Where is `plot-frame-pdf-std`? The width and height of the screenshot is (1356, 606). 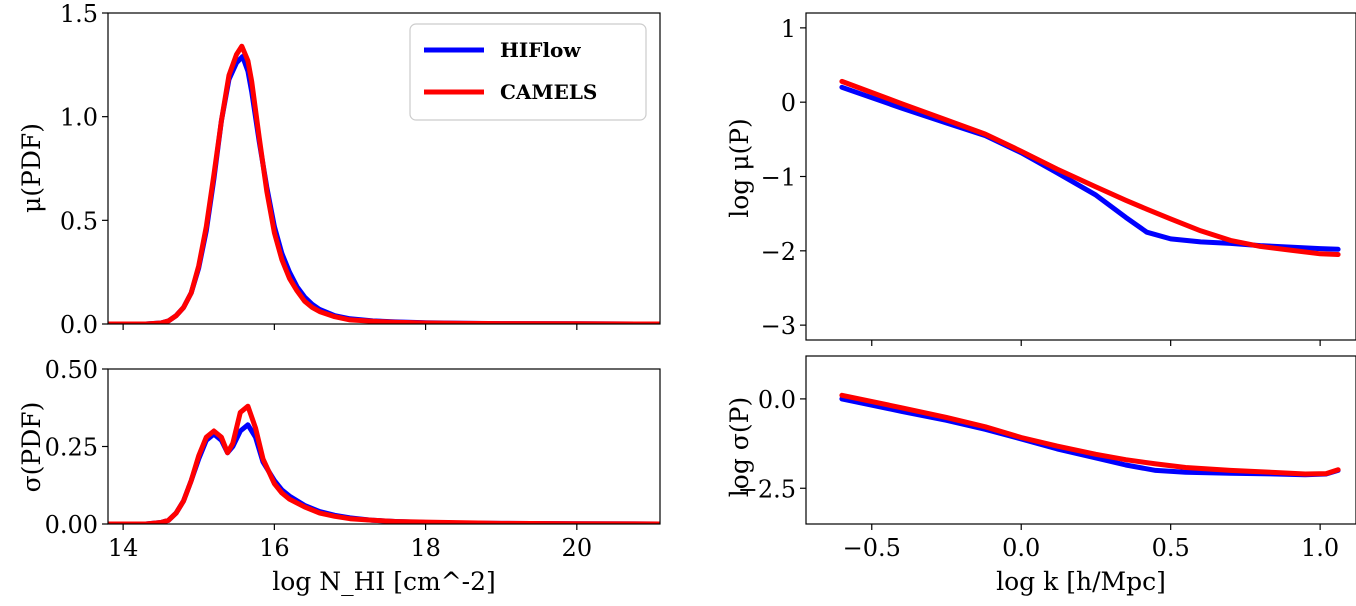 plot-frame-pdf-std is located at coordinates (384, 446).